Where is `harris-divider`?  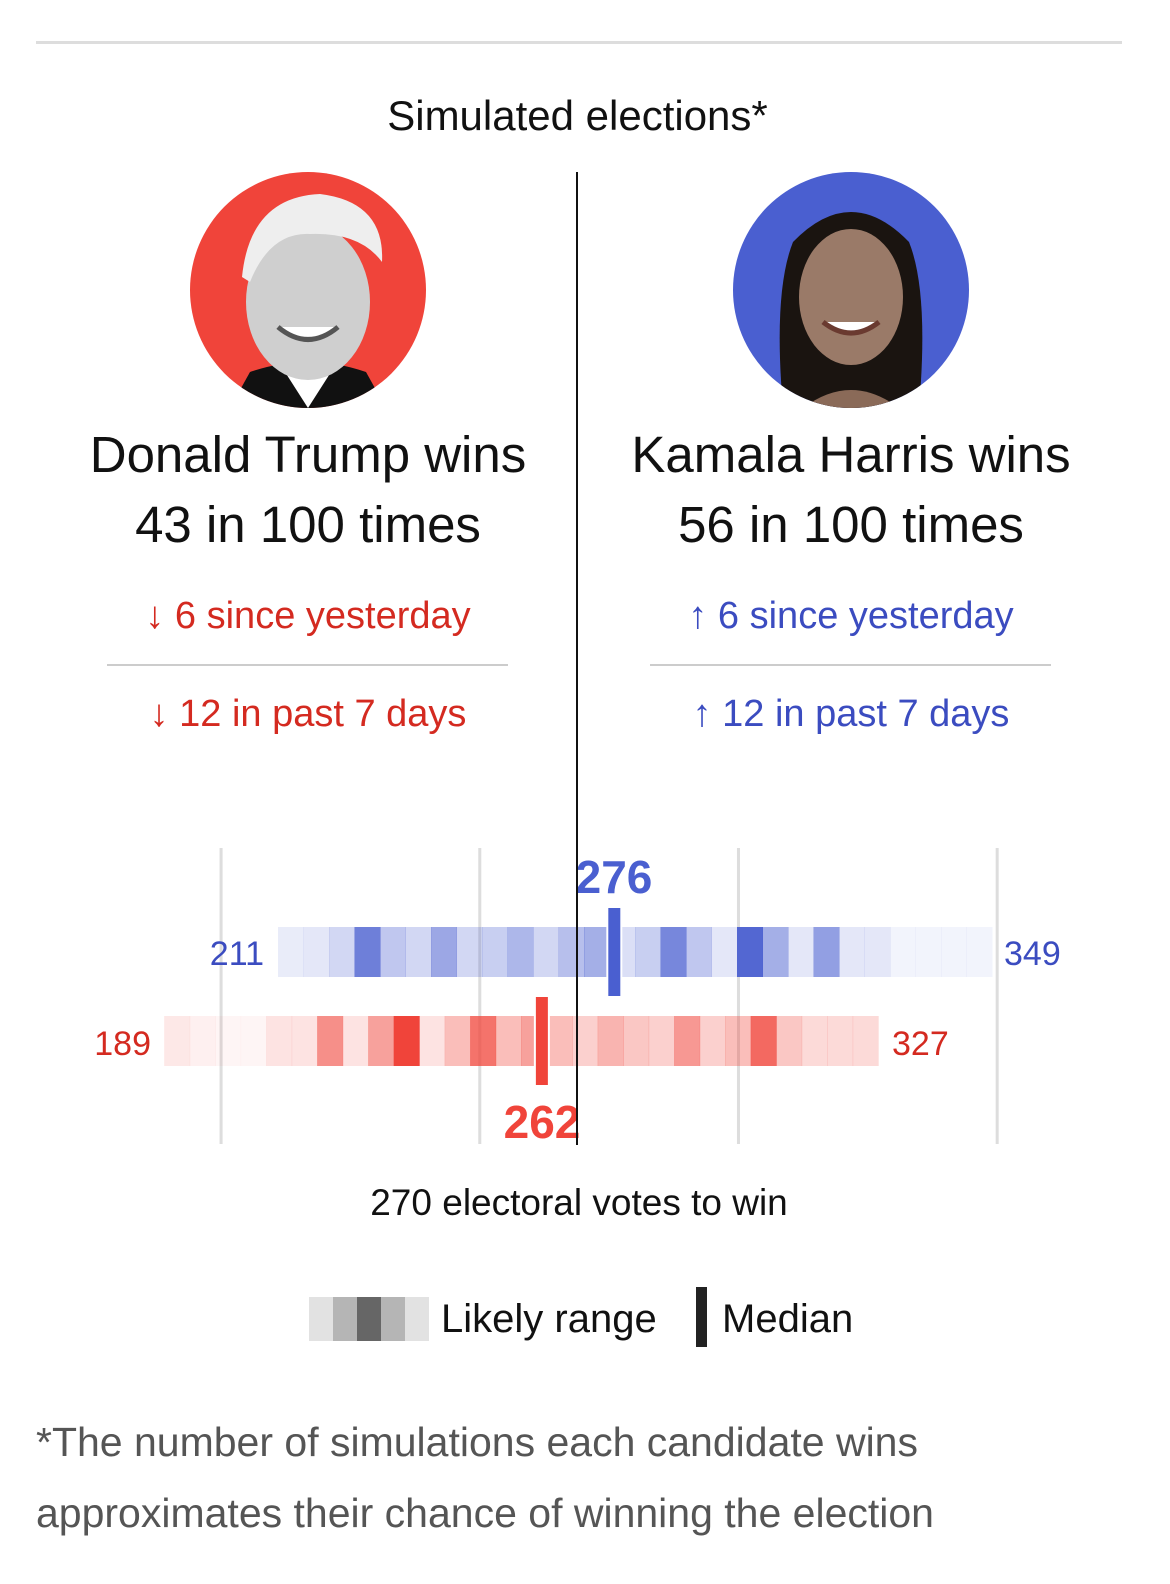
harris-divider is located at coordinates (850, 665).